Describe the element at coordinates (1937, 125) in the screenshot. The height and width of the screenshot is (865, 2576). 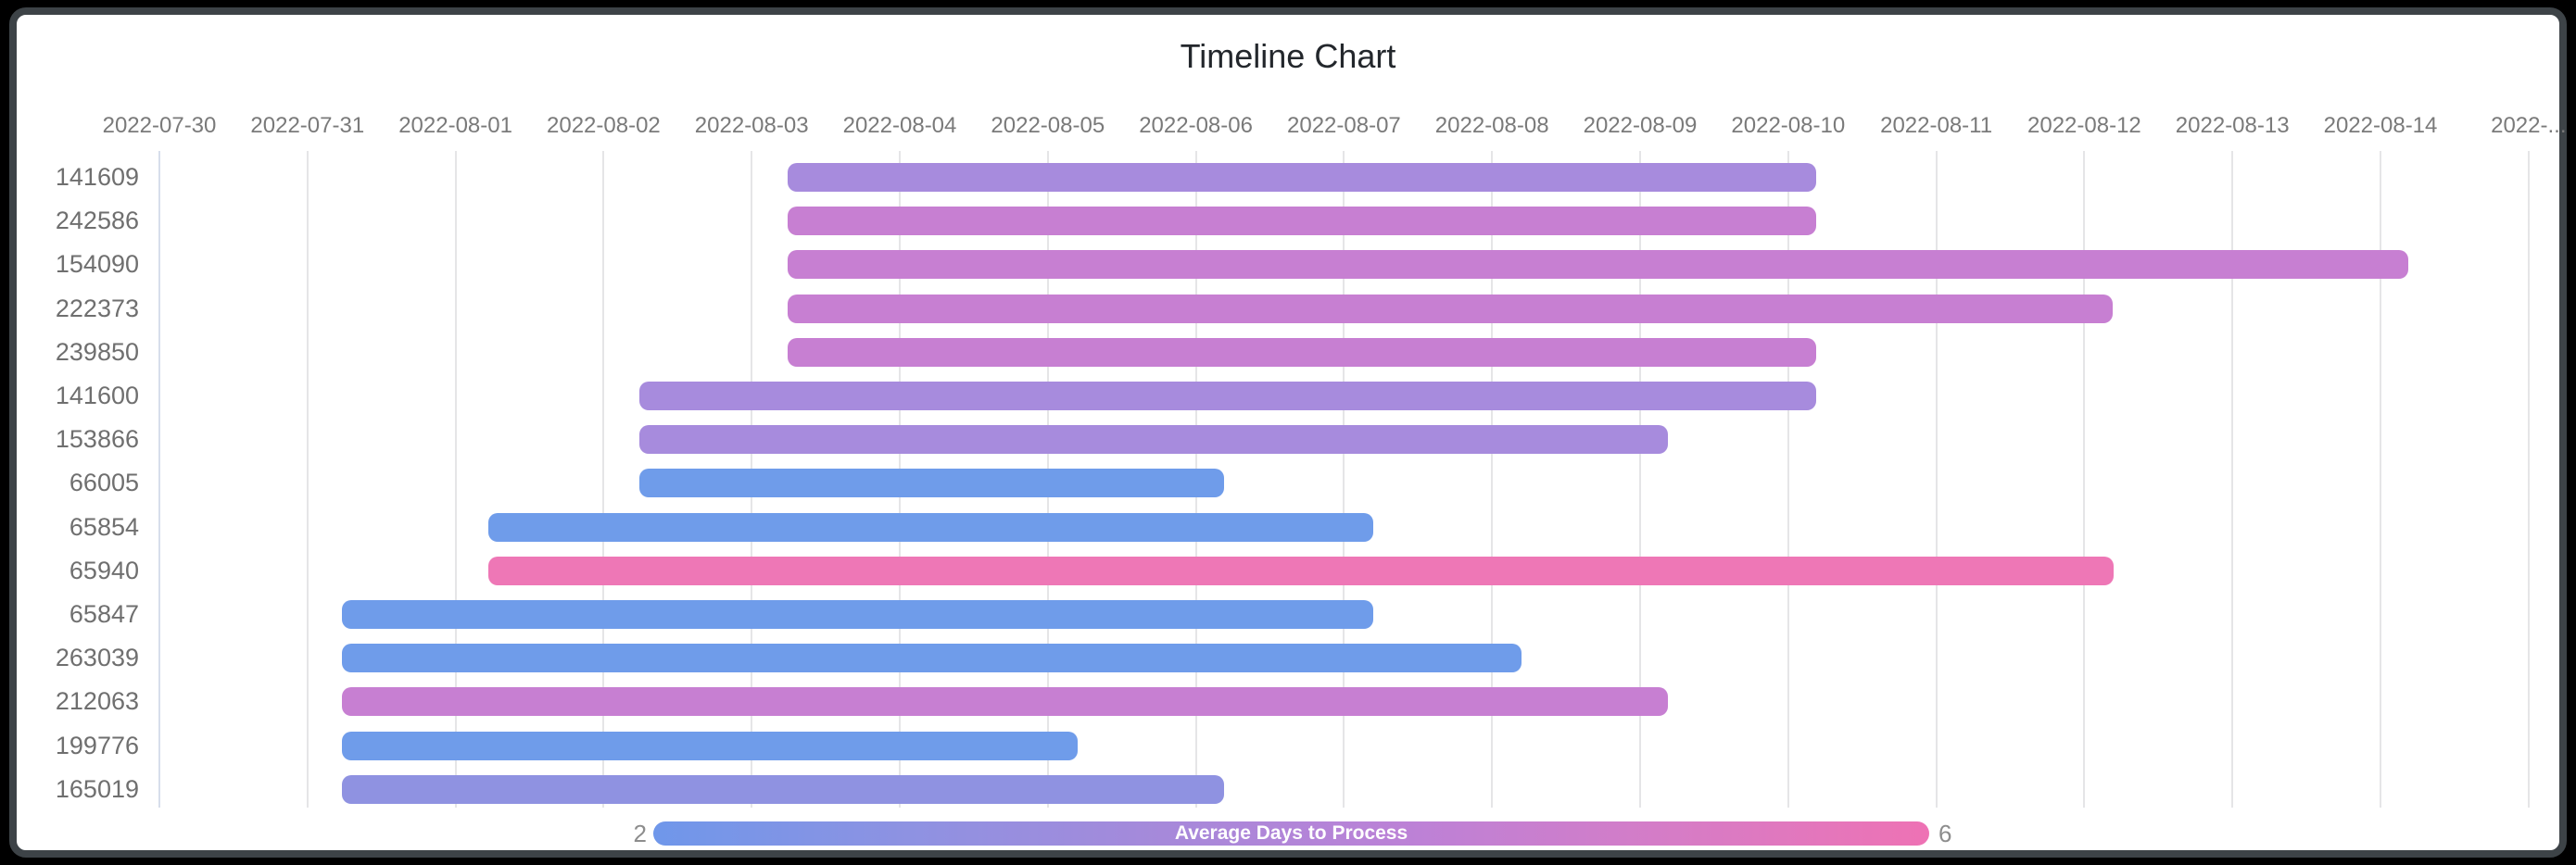
I see `x-tick-label: 2022-08-11` at that location.